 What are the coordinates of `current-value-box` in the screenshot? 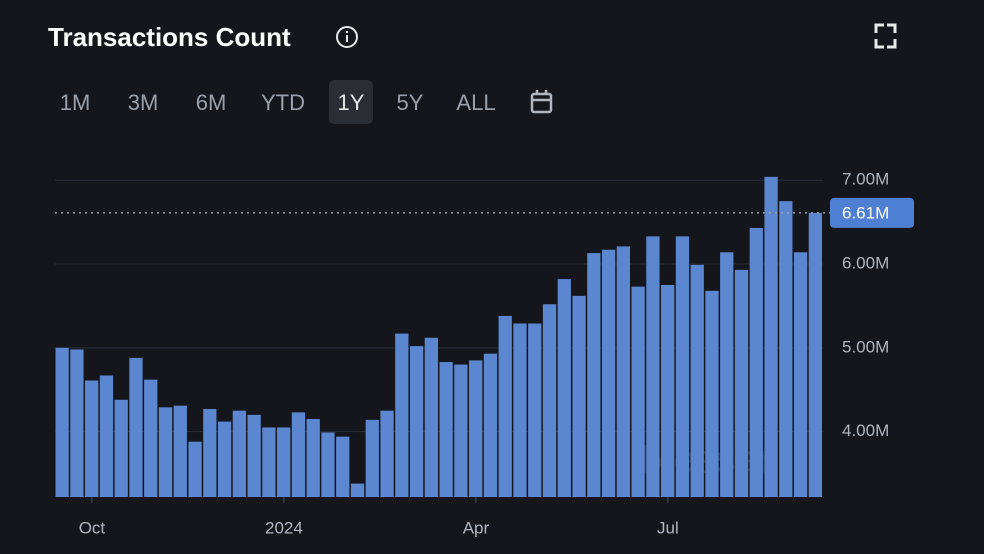 It's located at (872, 212).